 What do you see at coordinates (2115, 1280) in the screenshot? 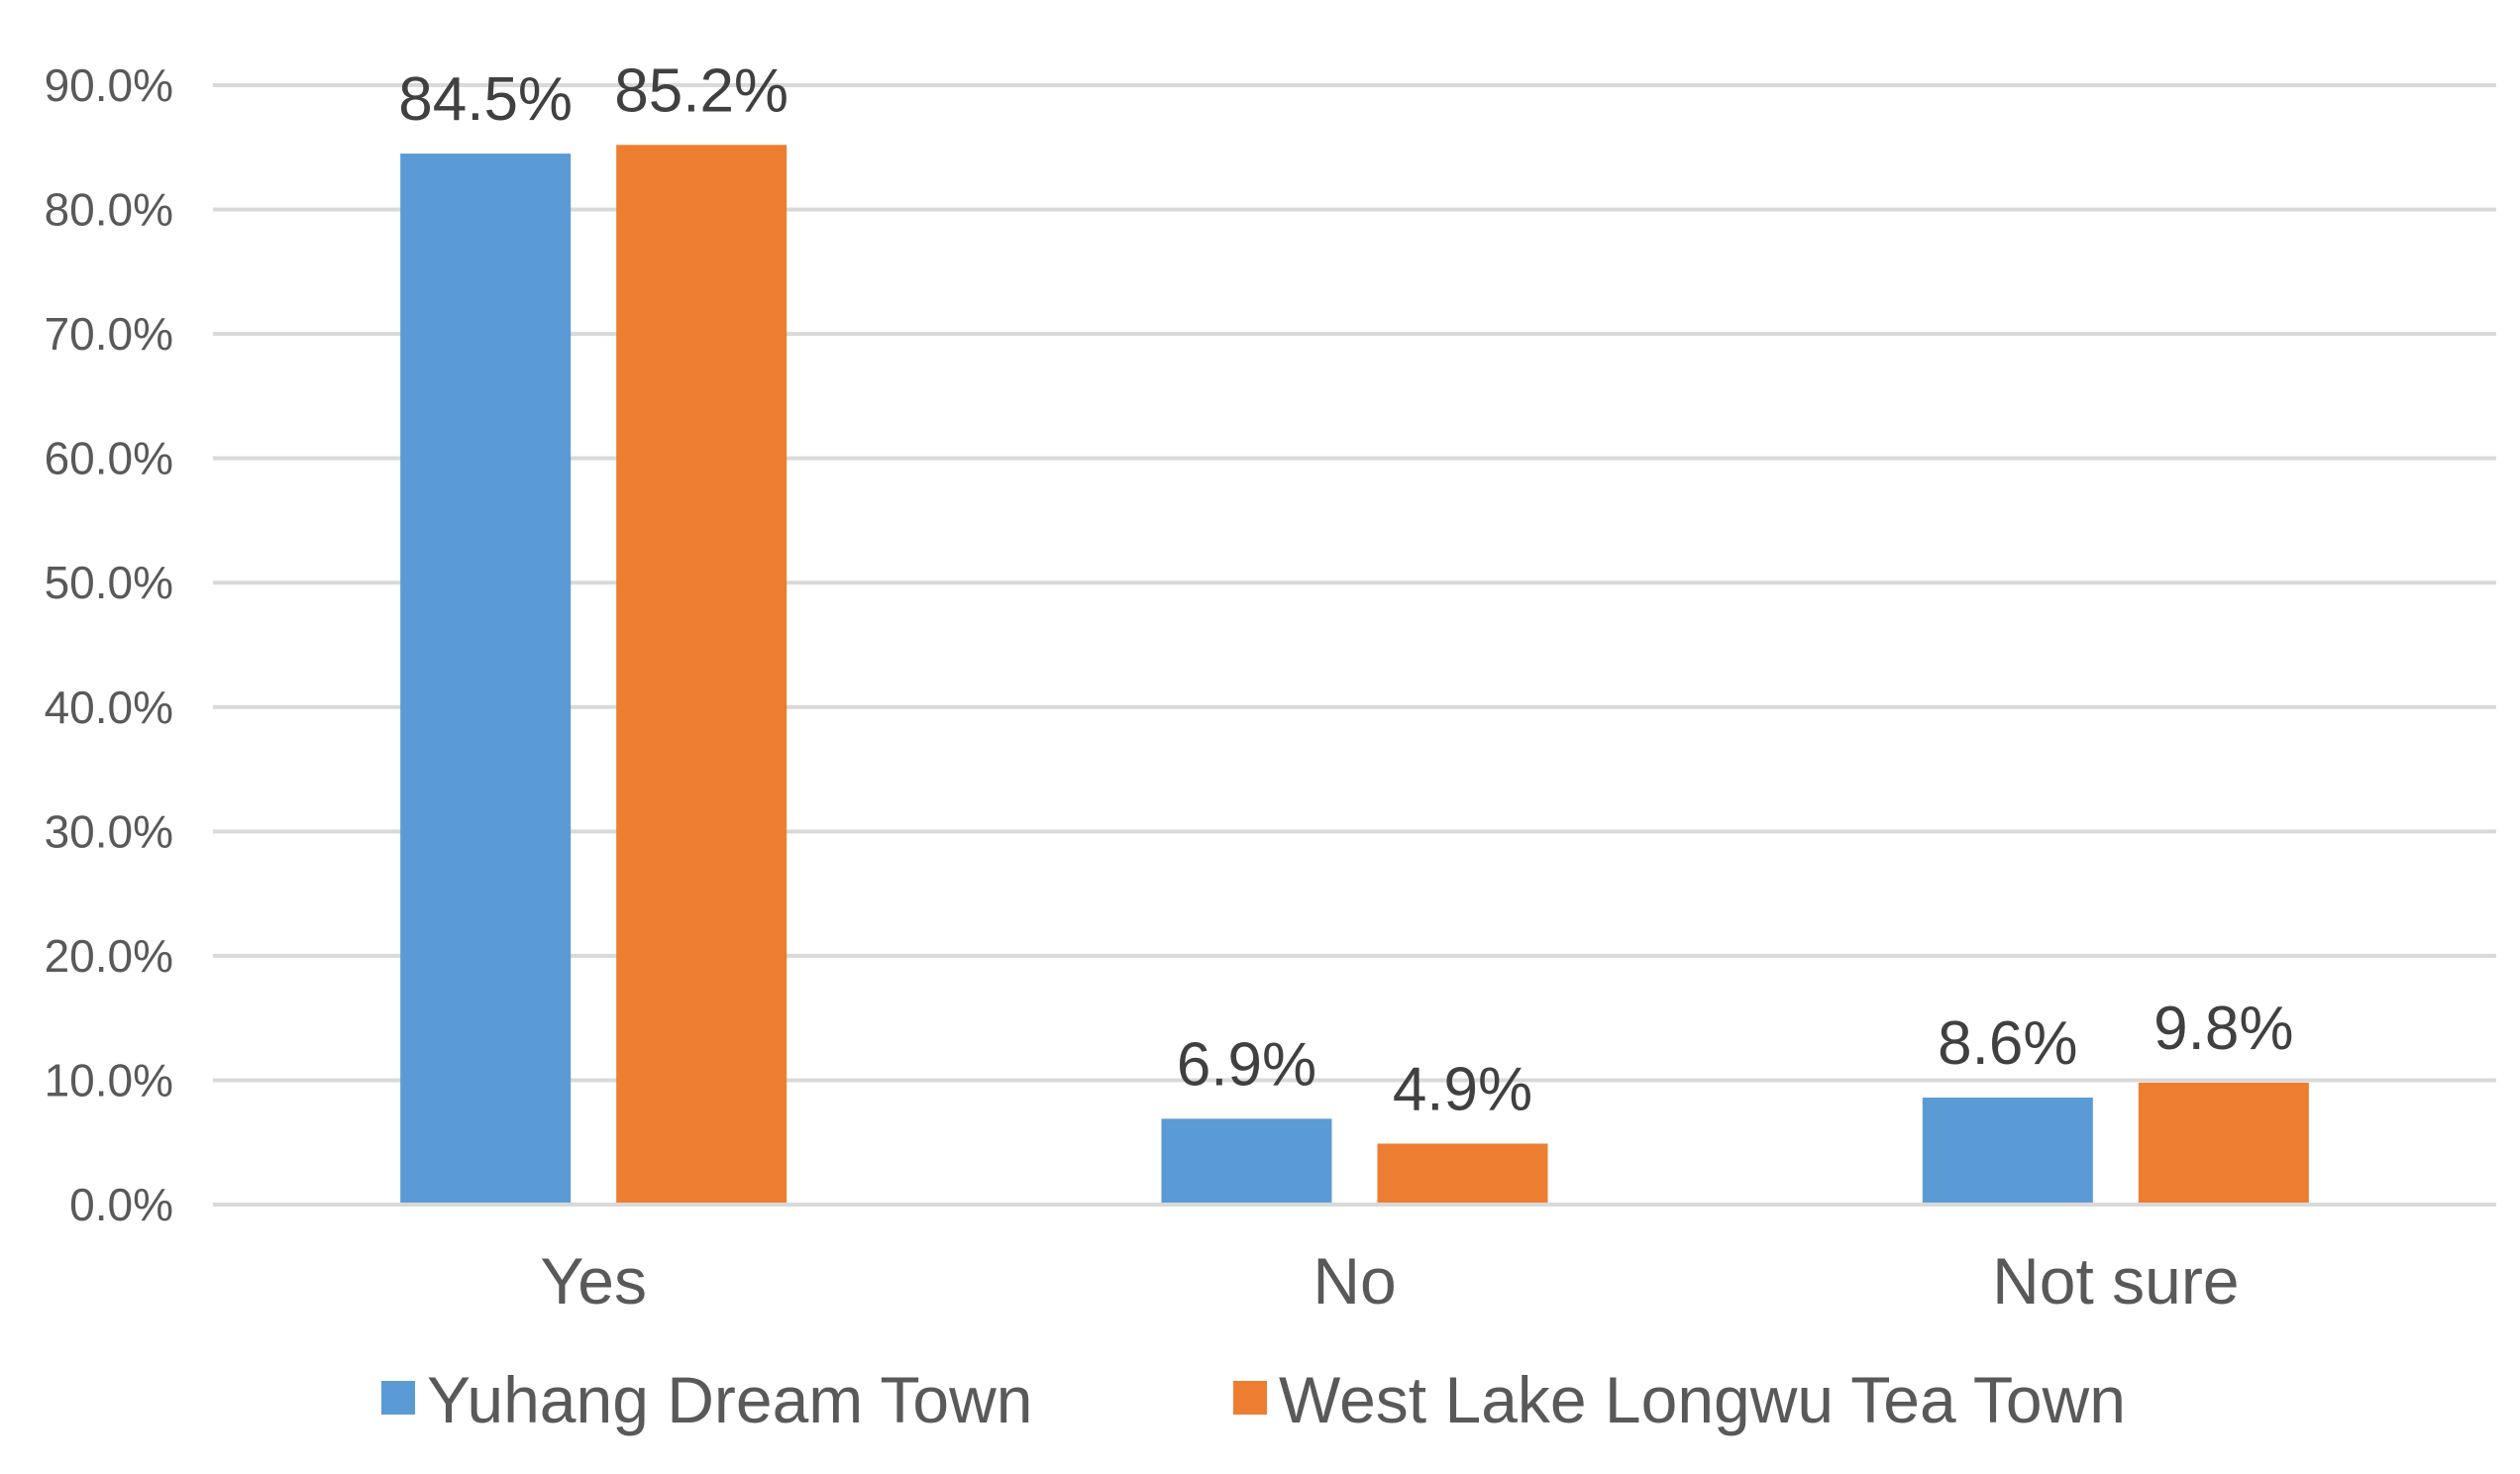
I see `x-tick-label: Not sure` at bounding box center [2115, 1280].